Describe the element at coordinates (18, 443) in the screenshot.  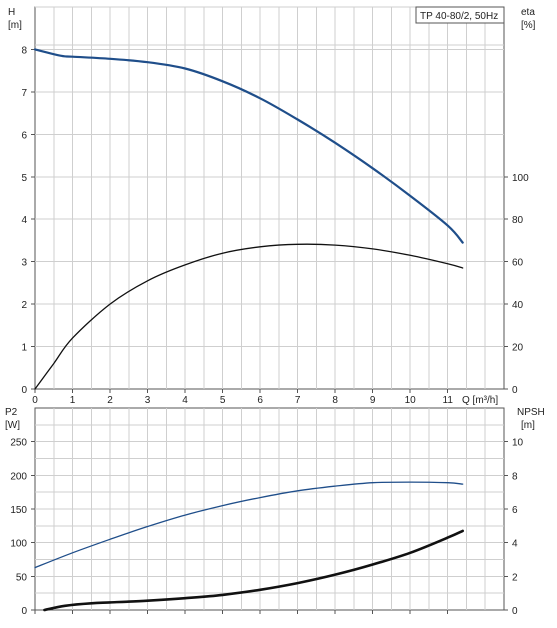
I see `y-tick-label: 250` at that location.